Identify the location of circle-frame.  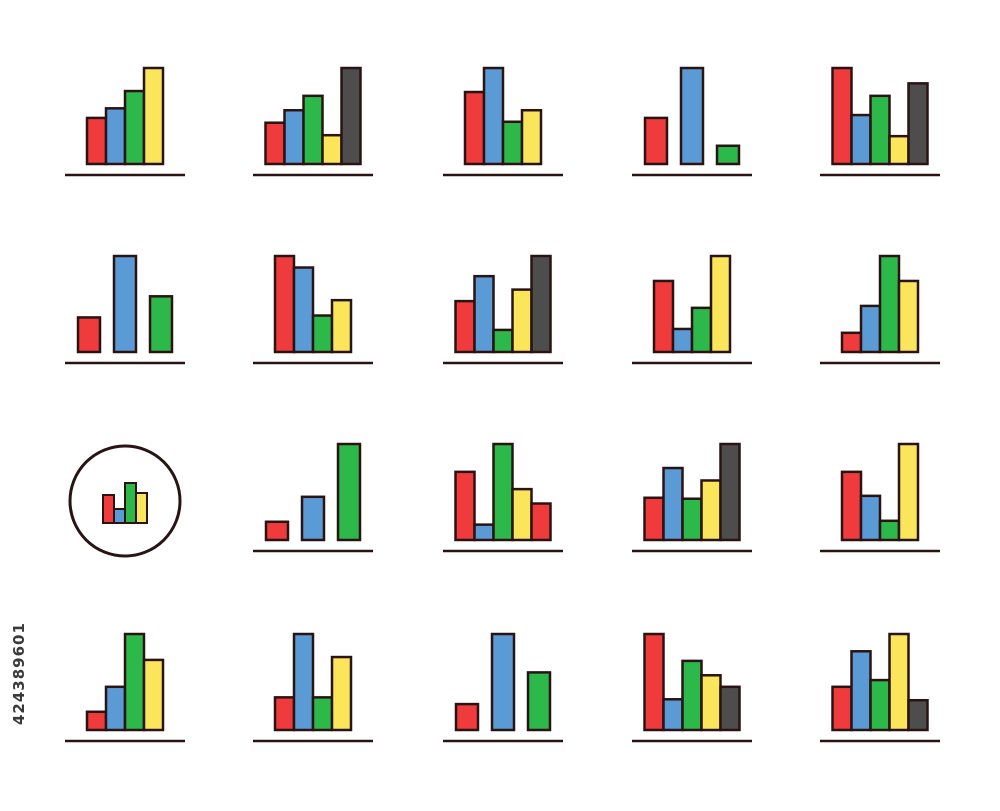
(125, 501).